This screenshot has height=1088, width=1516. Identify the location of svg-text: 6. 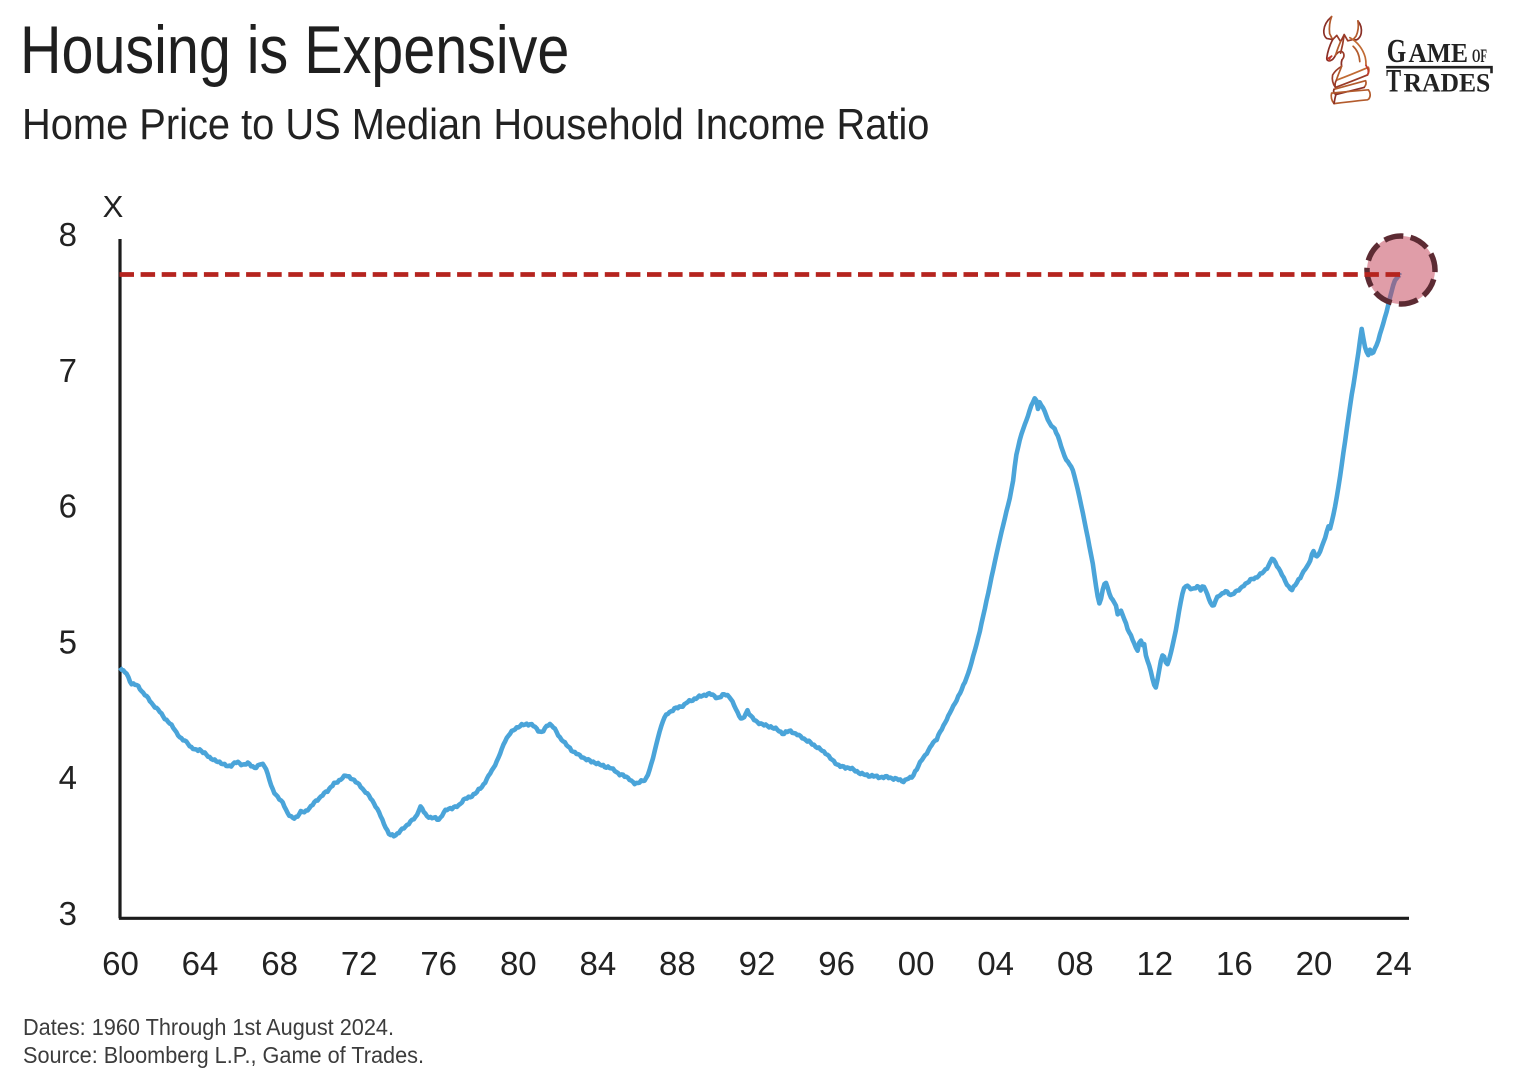
(68, 506).